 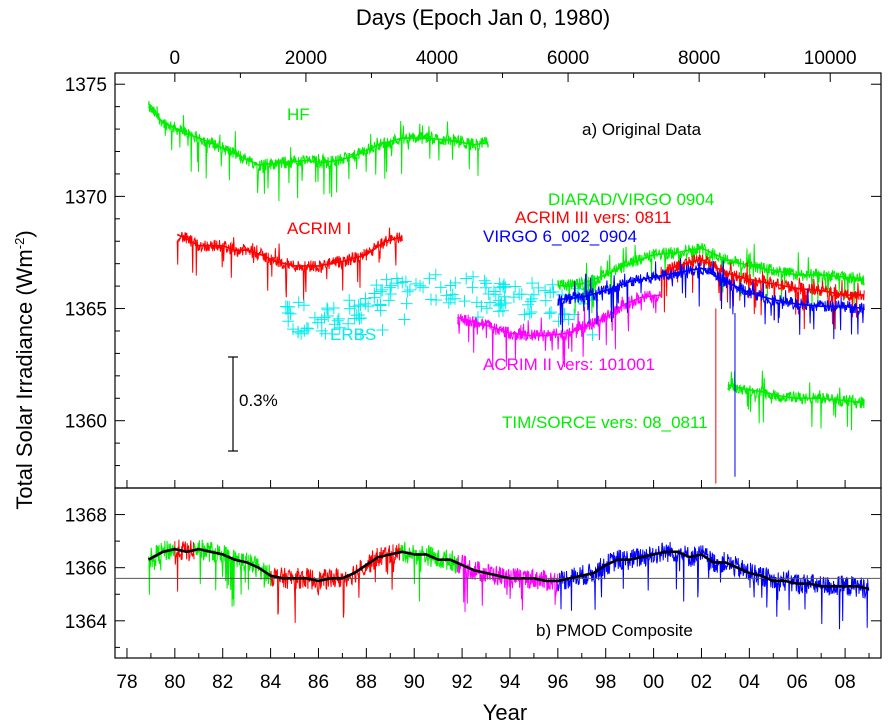 I want to click on x-tick-label: 04, so click(x=750, y=682).